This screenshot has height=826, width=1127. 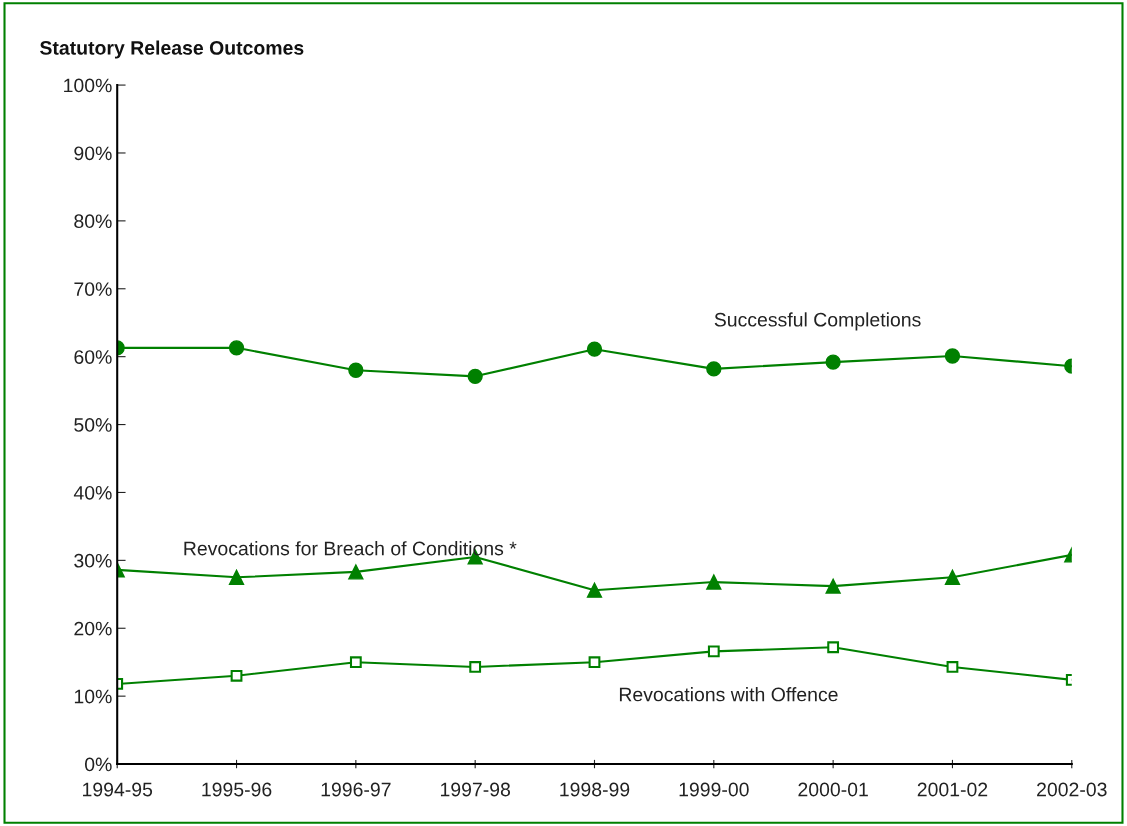 I want to click on x-tick-label: 1996-97, so click(x=356, y=789).